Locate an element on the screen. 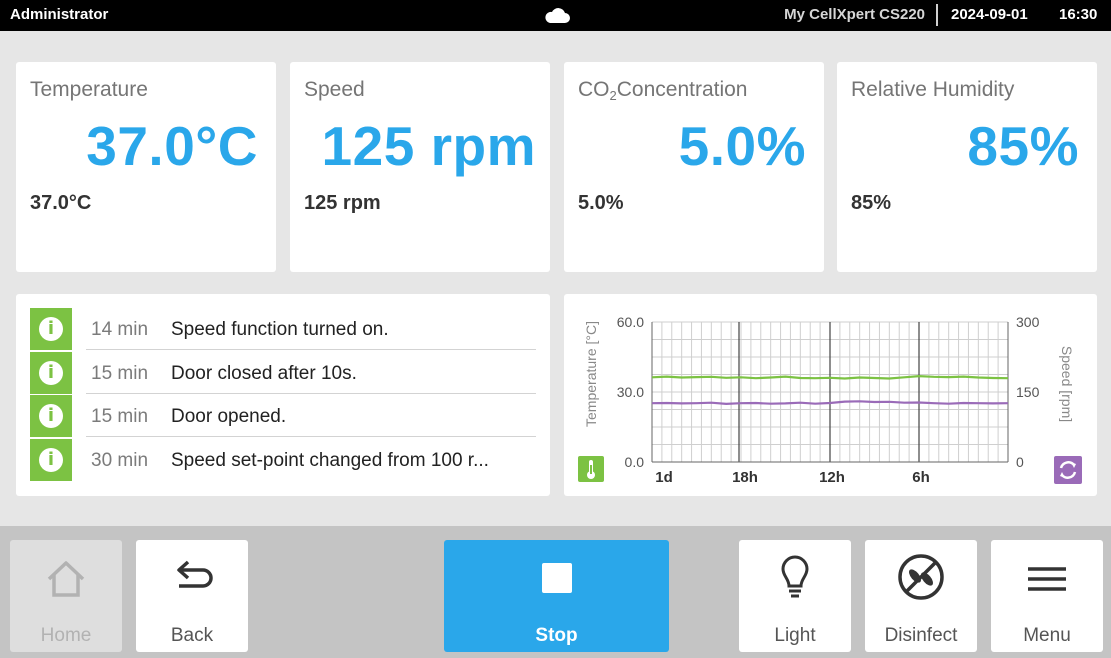  humidity-setpoint: 85% is located at coordinates (871, 203).